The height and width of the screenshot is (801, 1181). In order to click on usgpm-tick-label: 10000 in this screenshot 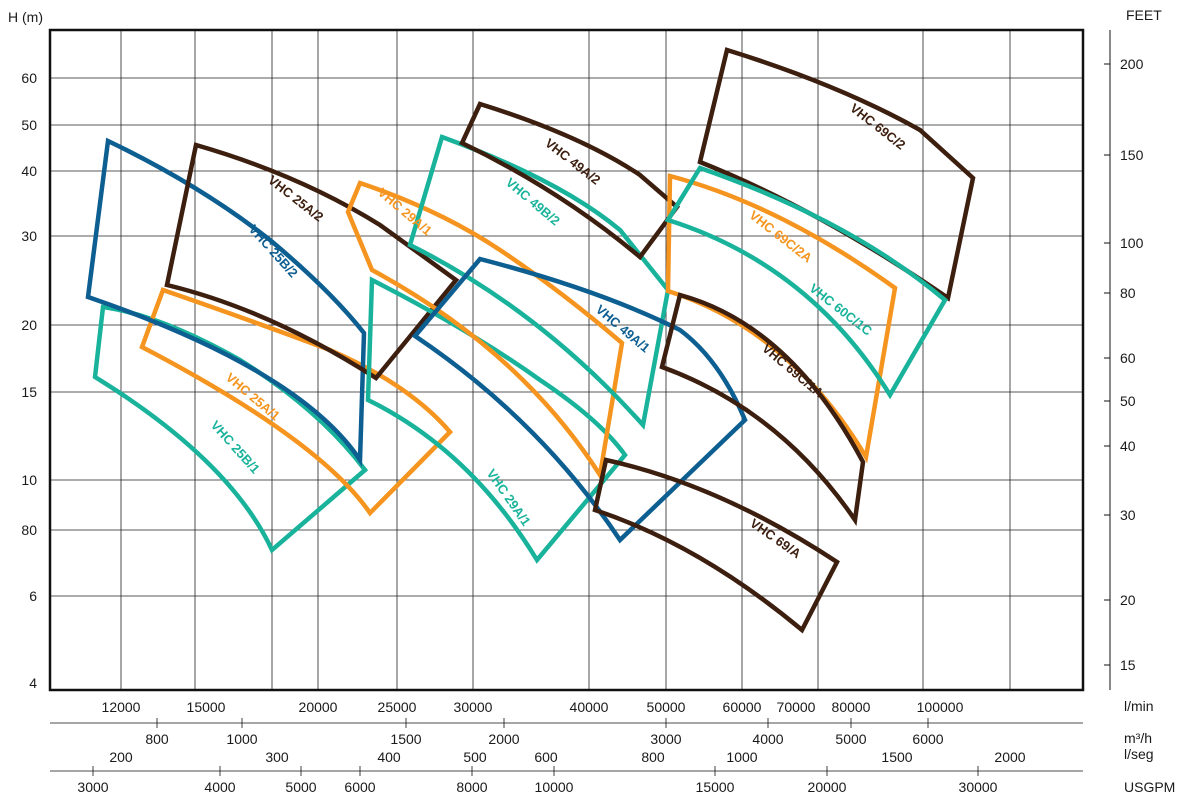, I will do `click(554, 787)`.